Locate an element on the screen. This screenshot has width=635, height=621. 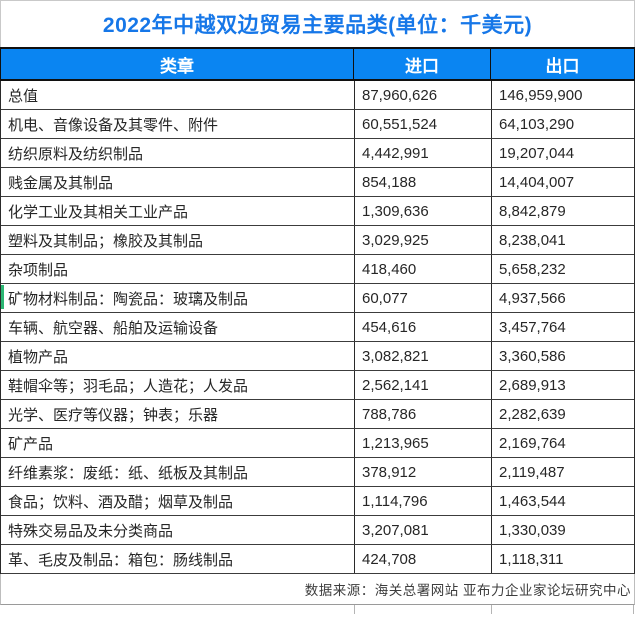
cell-export: 8,842,879 is located at coordinates (532, 211).